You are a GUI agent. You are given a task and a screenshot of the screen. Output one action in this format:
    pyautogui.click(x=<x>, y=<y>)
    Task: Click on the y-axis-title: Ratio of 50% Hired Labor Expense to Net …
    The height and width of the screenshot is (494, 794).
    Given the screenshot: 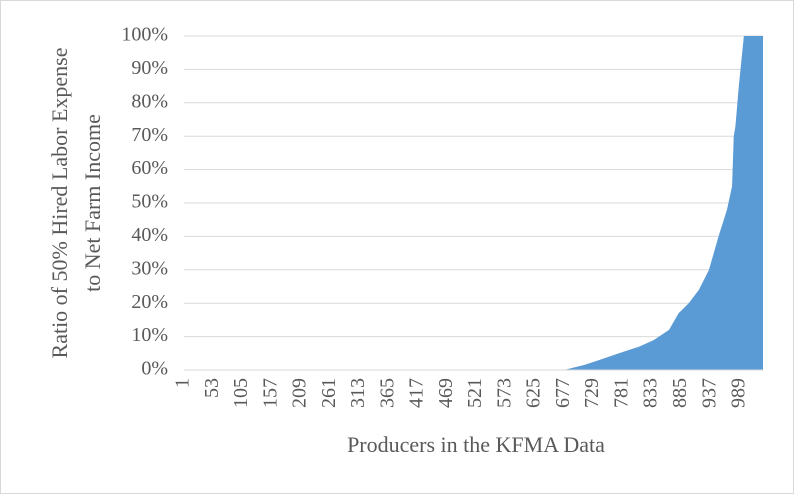 What is the action you would take?
    pyautogui.click(x=76, y=203)
    